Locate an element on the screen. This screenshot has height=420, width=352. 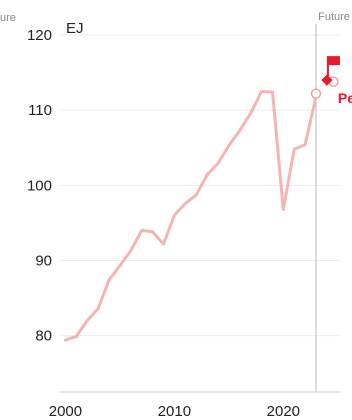
y-tick-label-100: 100 is located at coordinates (39, 185).